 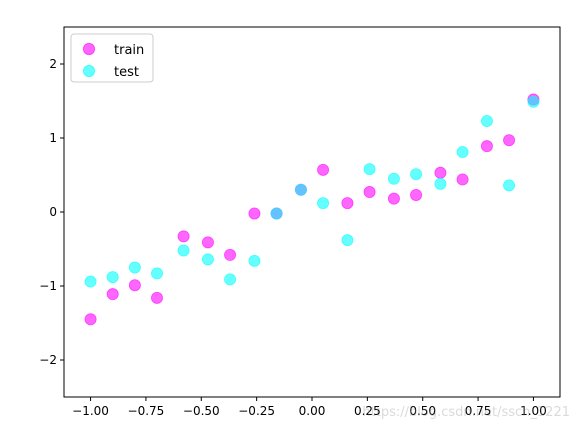 I want to click on x-tick-label: 0.00, so click(x=312, y=411).